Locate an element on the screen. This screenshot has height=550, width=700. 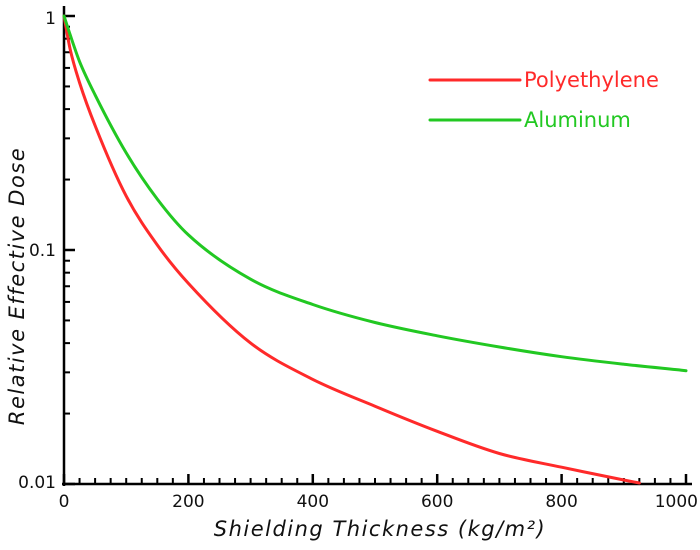
legend-label-aluminum: Aluminum is located at coordinates (577, 120).